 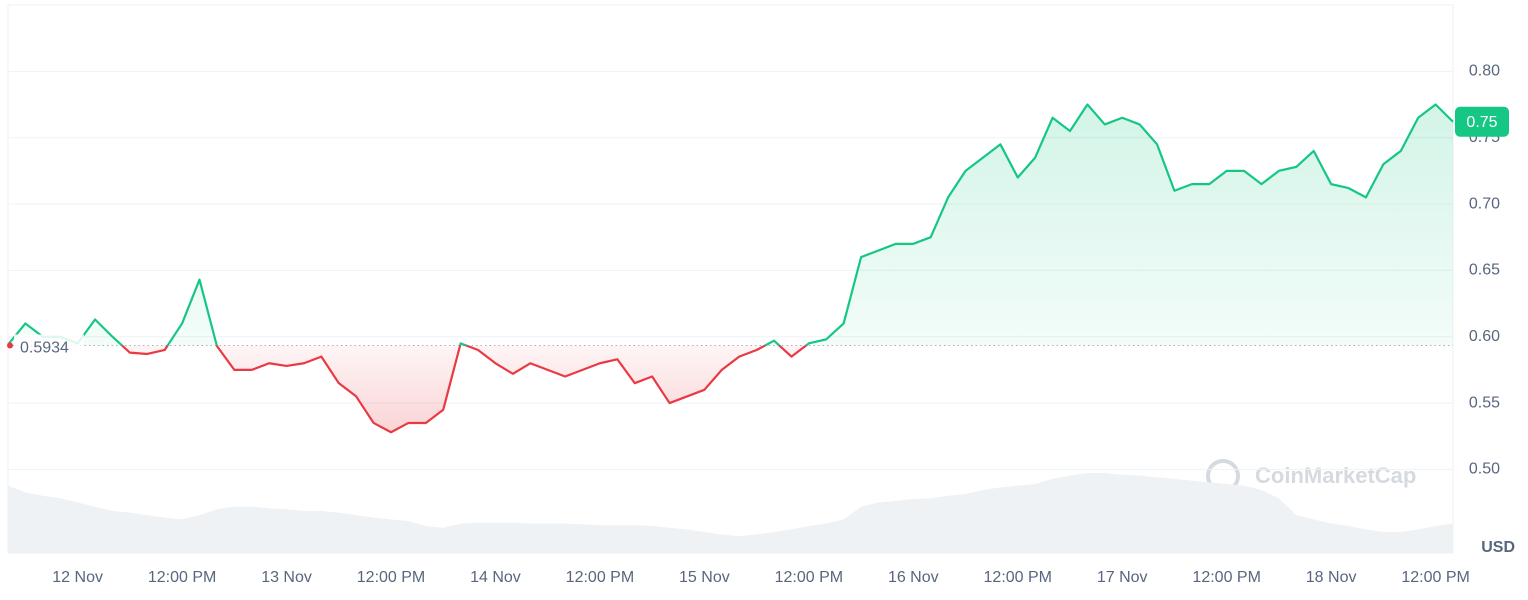 What do you see at coordinates (1484, 469) in the screenshot?
I see `y-tick-label: 0.50` at bounding box center [1484, 469].